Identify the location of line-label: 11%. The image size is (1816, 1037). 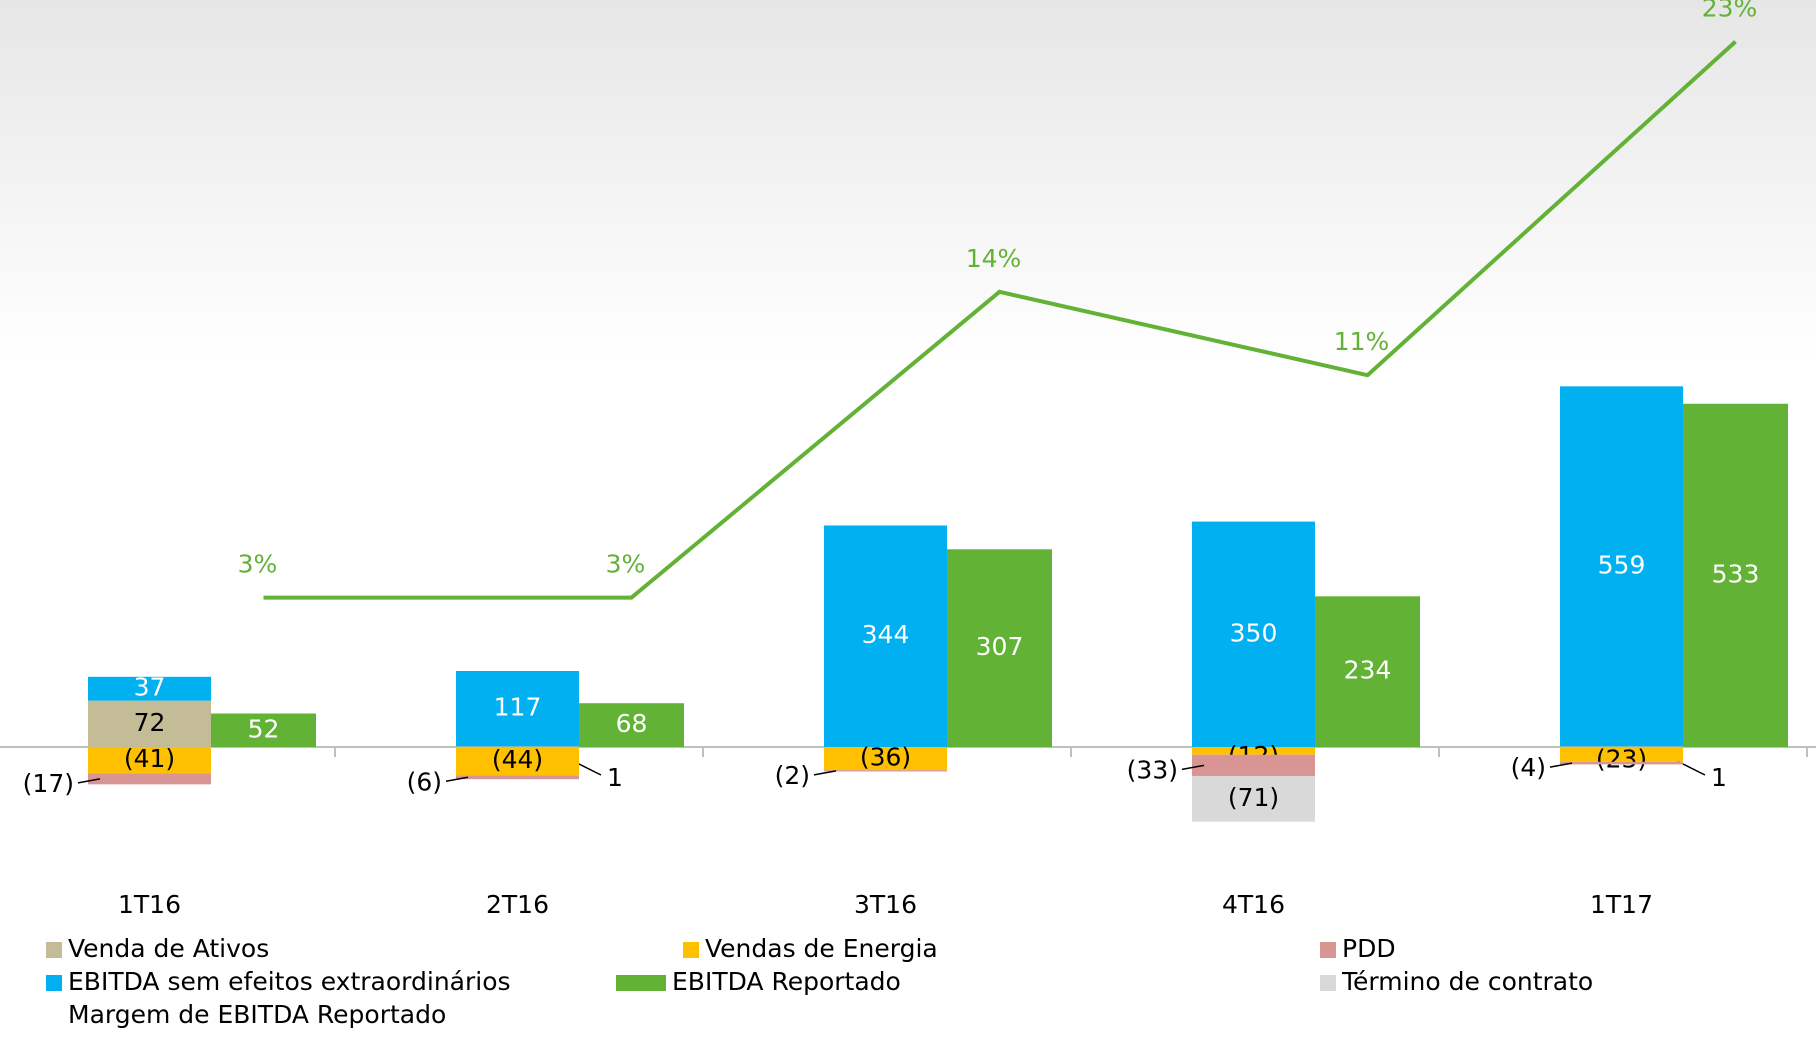
(1362, 341).